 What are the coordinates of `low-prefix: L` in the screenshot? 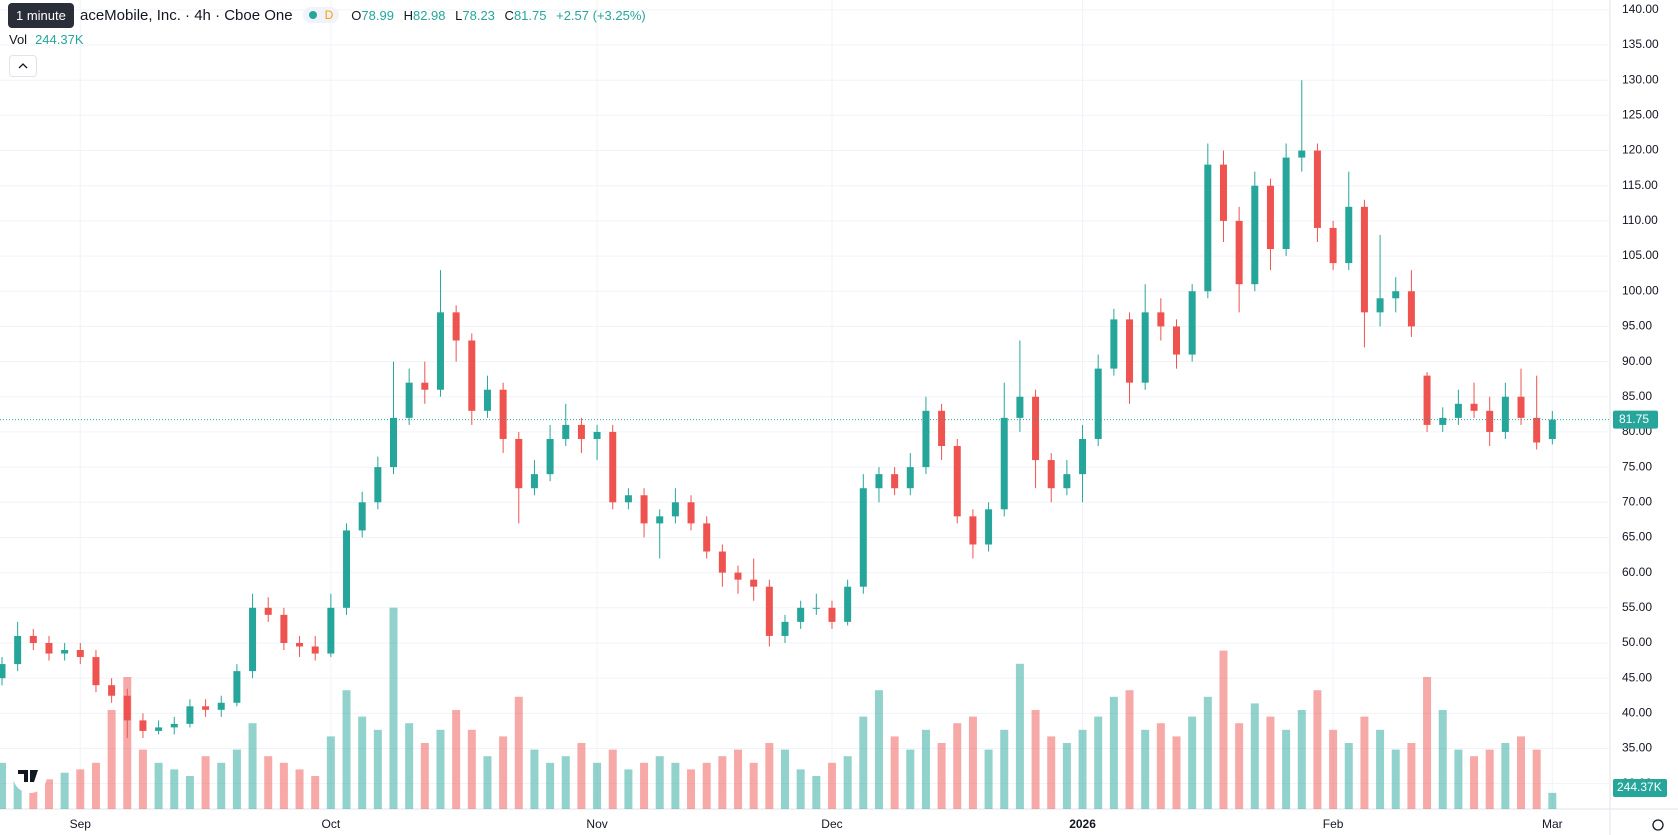 It's located at (459, 15).